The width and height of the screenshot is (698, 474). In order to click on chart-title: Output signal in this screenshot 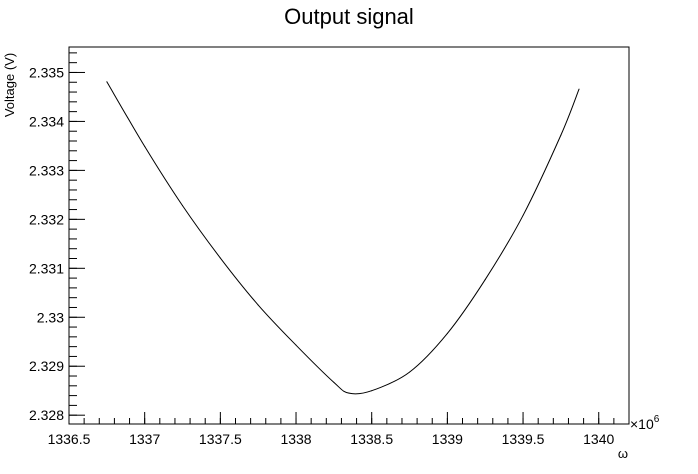, I will do `click(349, 16)`.